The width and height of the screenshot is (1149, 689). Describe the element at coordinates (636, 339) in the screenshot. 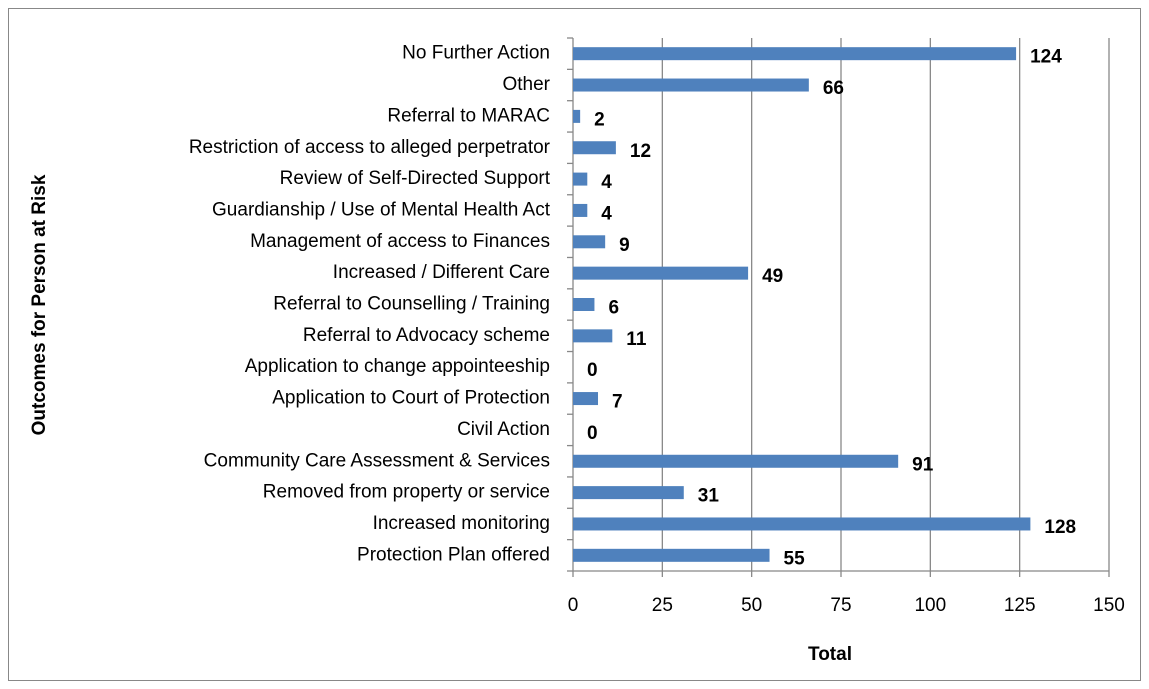

I see `value-label: 11` at that location.